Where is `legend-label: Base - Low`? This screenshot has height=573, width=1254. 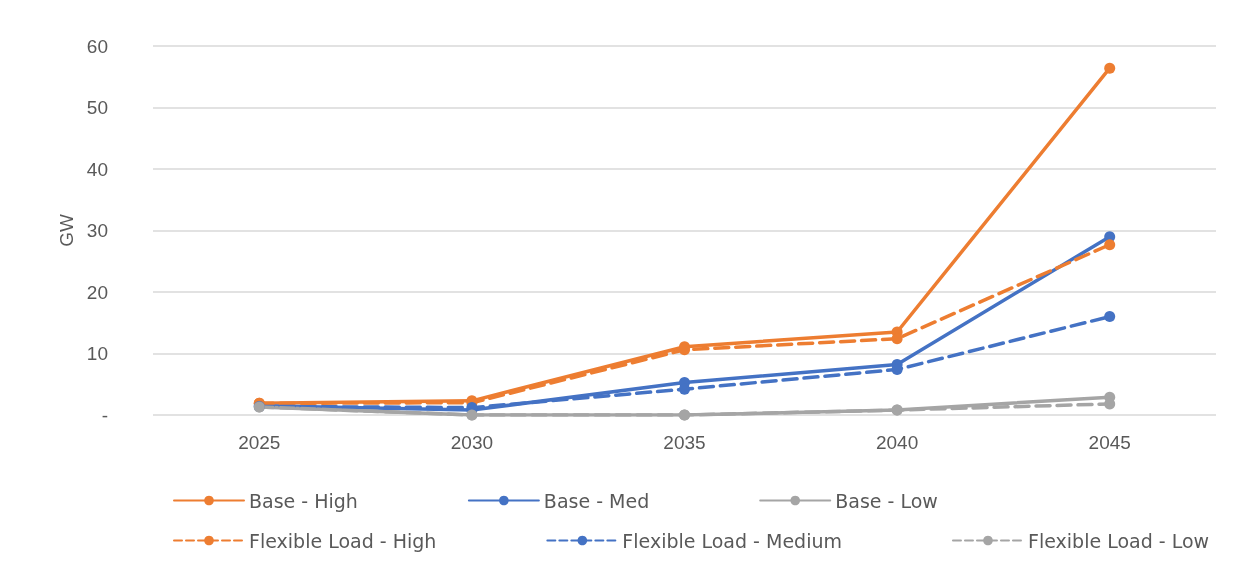 legend-label: Base - Low is located at coordinates (886, 500).